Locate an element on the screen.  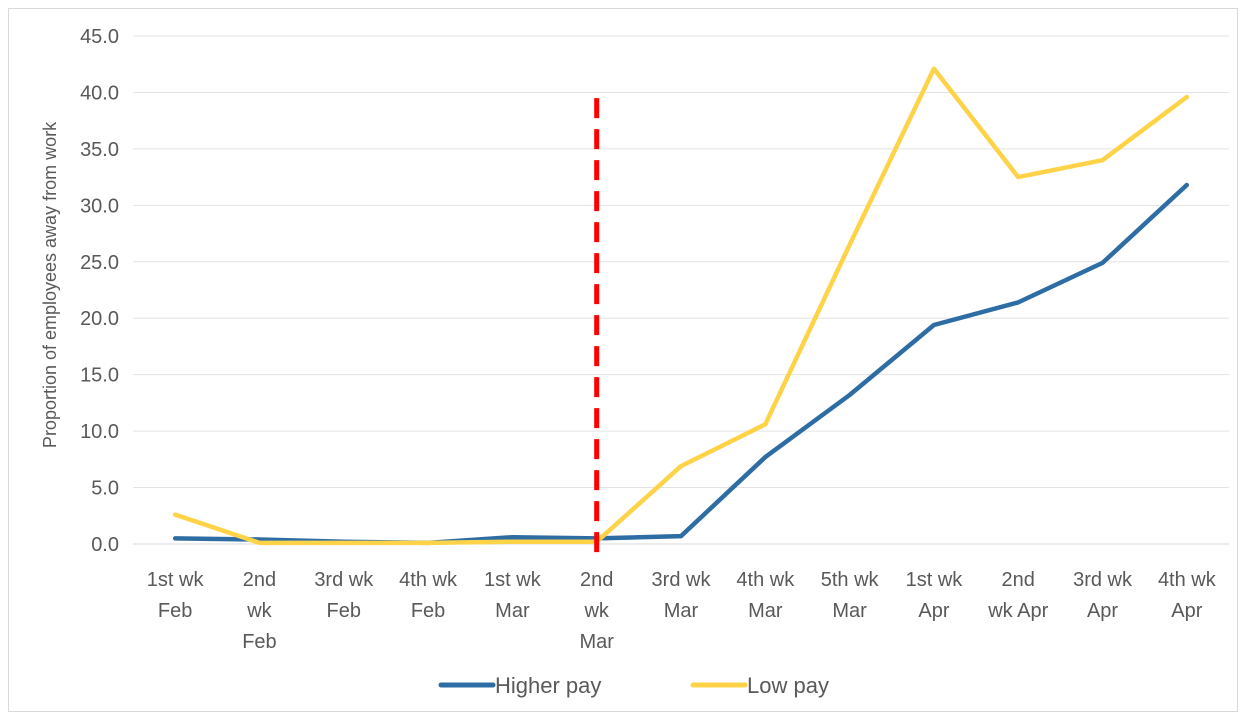
x-tick-label: 4th wk Apr is located at coordinates (1187, 595).